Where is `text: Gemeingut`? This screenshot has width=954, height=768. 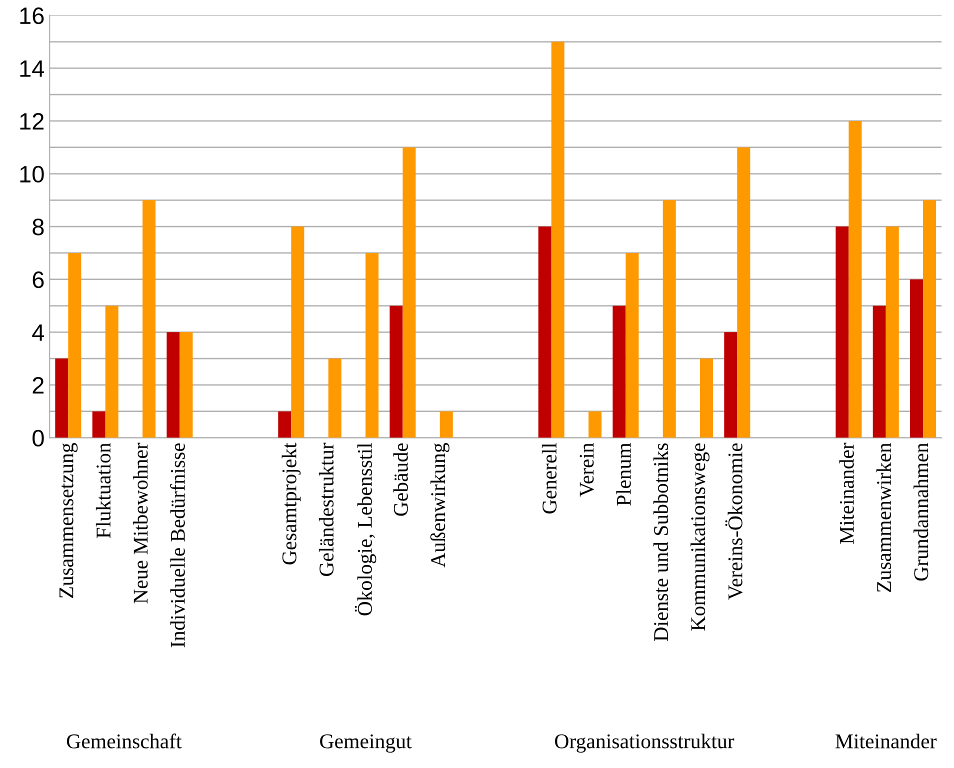
text: Gemeingut is located at coordinates (366, 743).